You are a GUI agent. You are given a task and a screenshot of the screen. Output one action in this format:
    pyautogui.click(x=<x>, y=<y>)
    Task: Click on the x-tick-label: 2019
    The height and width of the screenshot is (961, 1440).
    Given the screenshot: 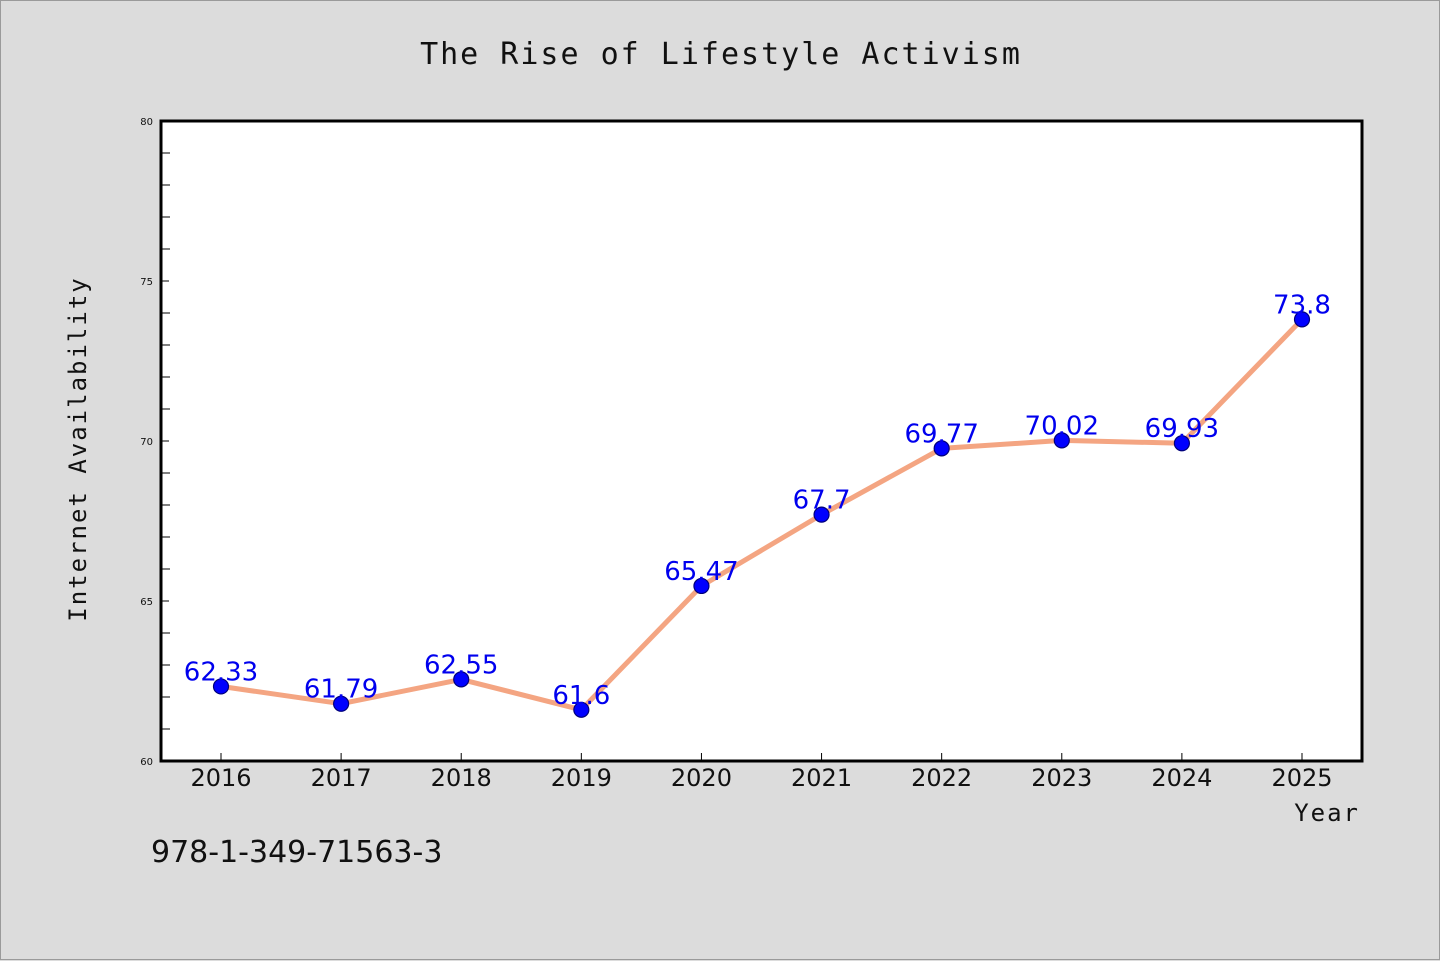 What is the action you would take?
    pyautogui.click(x=581, y=778)
    